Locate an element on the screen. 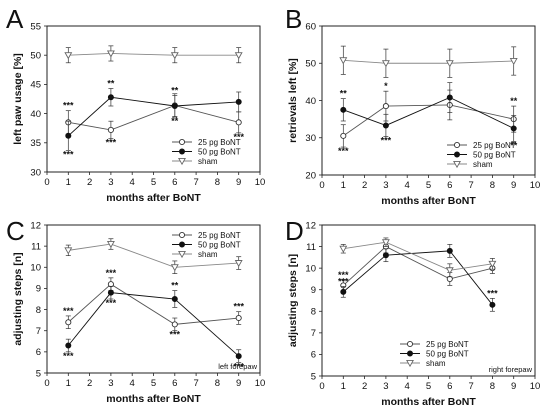 The height and width of the screenshot is (412, 550). panel-letter: A is located at coordinates (15, 19).